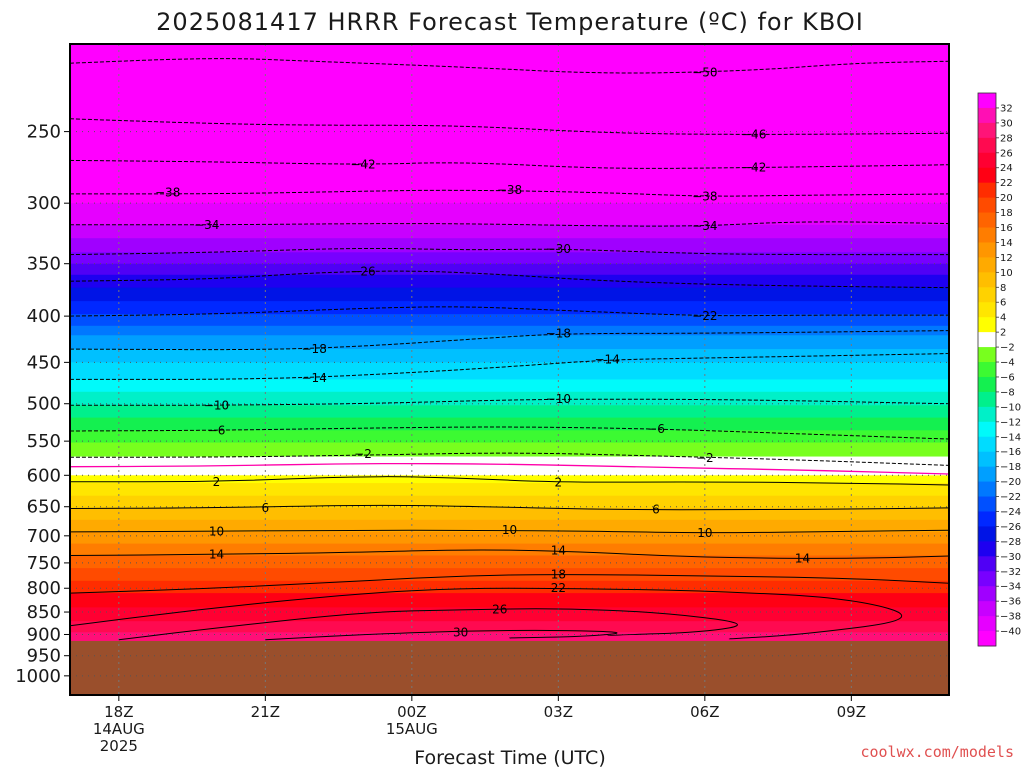 Image resolution: width=1024 pixels, height=768 pixels. I want to click on pressure-tick-label: 550, so click(44, 441).